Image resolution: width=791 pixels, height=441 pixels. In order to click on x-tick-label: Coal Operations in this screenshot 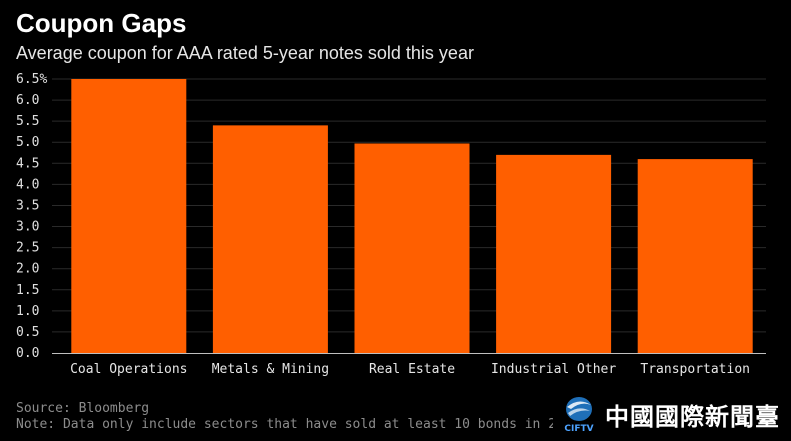, I will do `click(128, 369)`.